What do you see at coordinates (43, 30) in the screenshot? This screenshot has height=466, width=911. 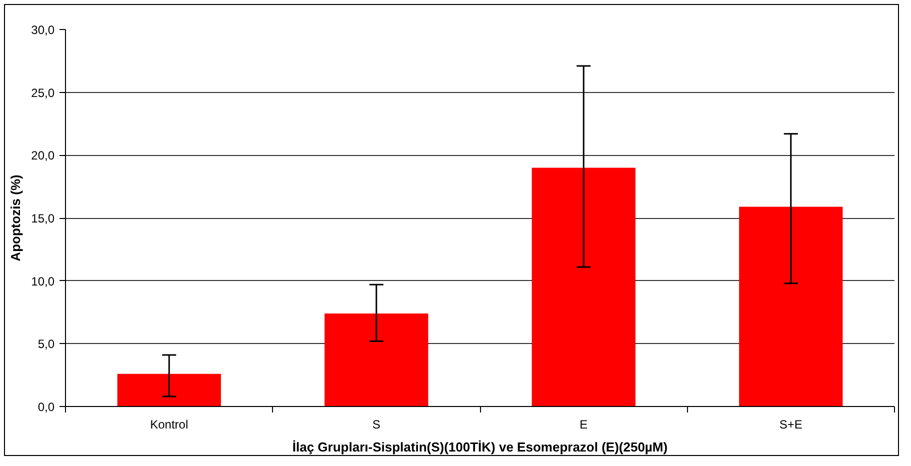 I see `y-tick-label: 30,0` at bounding box center [43, 30].